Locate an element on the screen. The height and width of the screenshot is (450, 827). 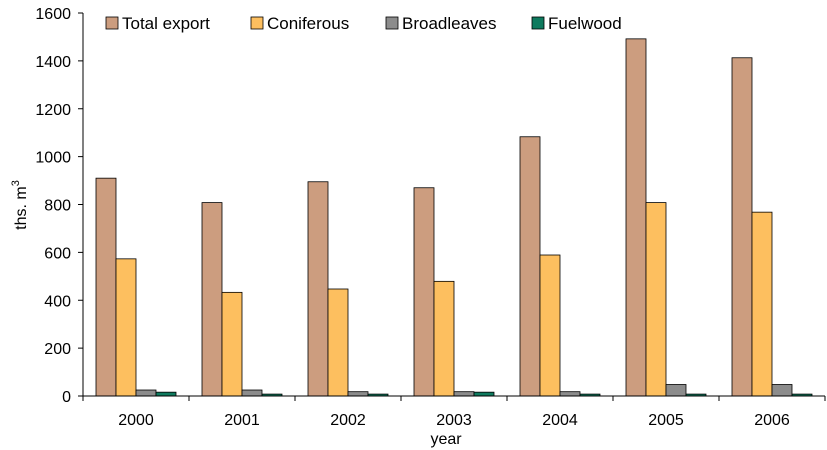
y-tick-label: 1000 is located at coordinates (53, 158).